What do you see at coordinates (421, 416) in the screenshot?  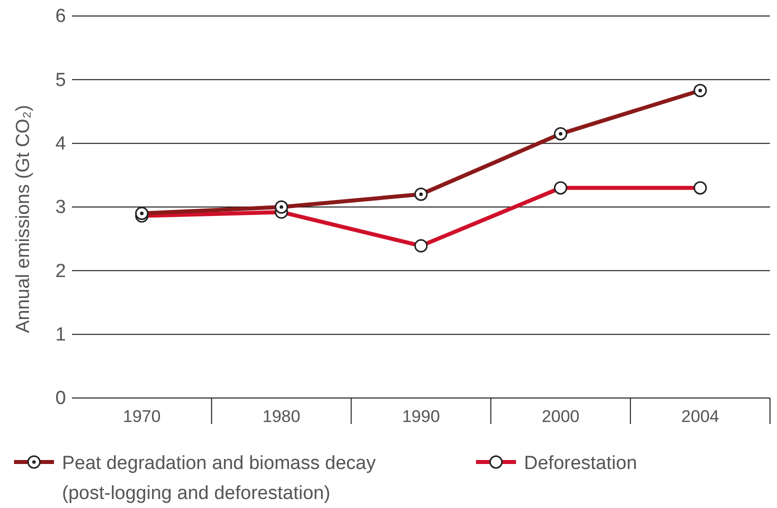 I see `x-tick-label: 1990` at bounding box center [421, 416].